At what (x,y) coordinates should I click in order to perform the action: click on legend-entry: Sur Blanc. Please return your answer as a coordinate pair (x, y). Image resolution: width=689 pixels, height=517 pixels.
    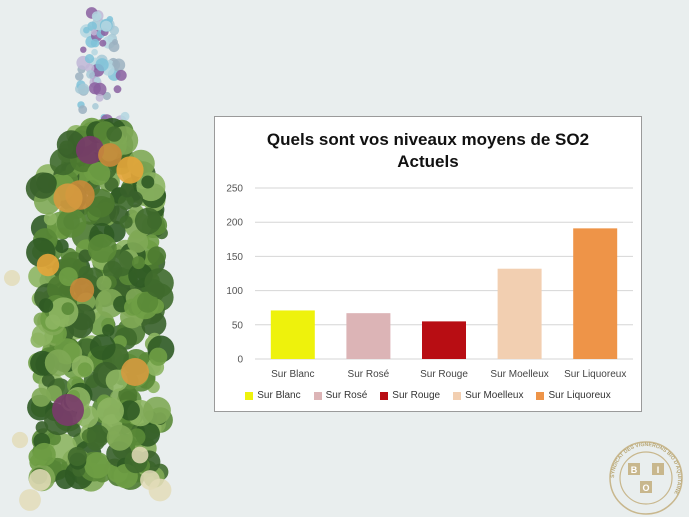
    Looking at the image, I should click on (273, 395).